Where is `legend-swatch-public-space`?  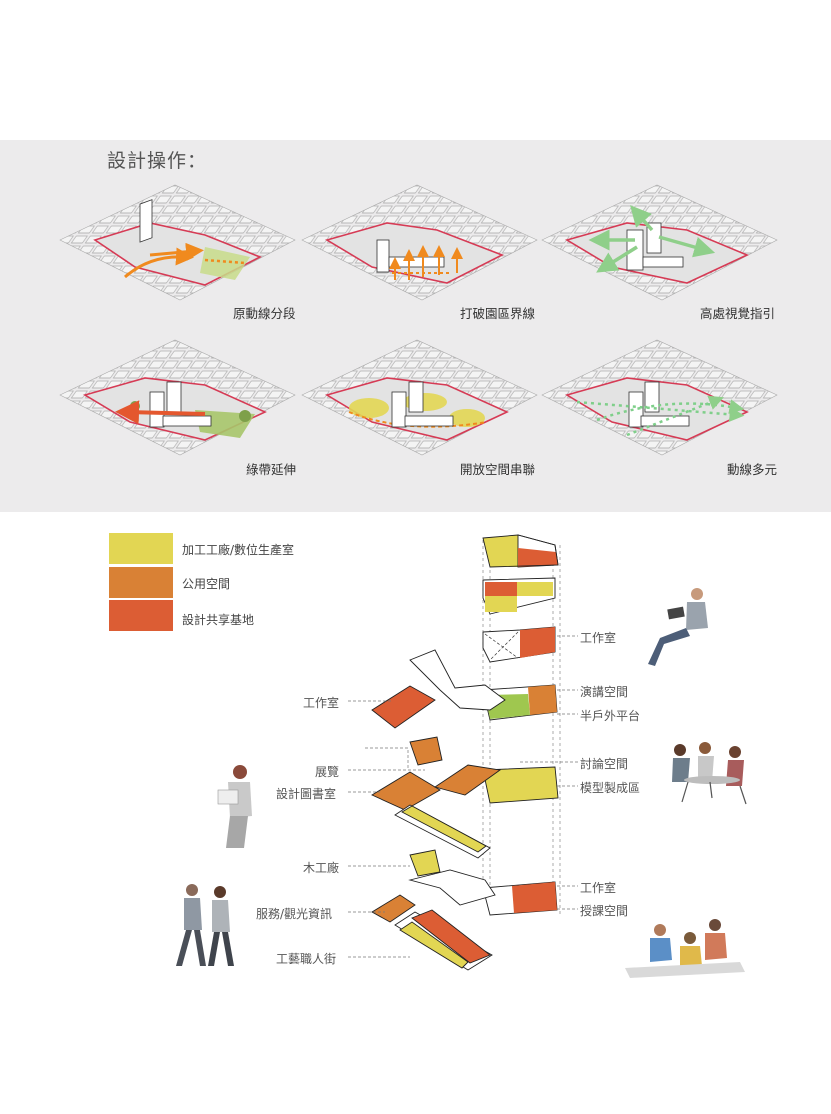
legend-swatch-public-space is located at coordinates (141, 582).